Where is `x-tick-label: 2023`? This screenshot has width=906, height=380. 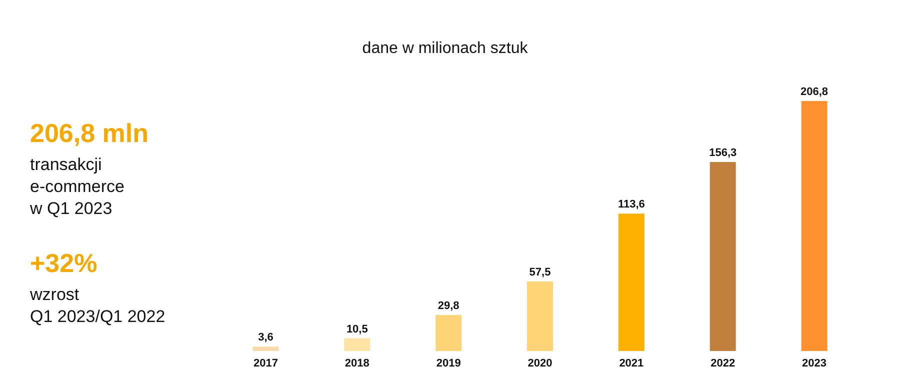
x-tick-label: 2023 is located at coordinates (814, 364).